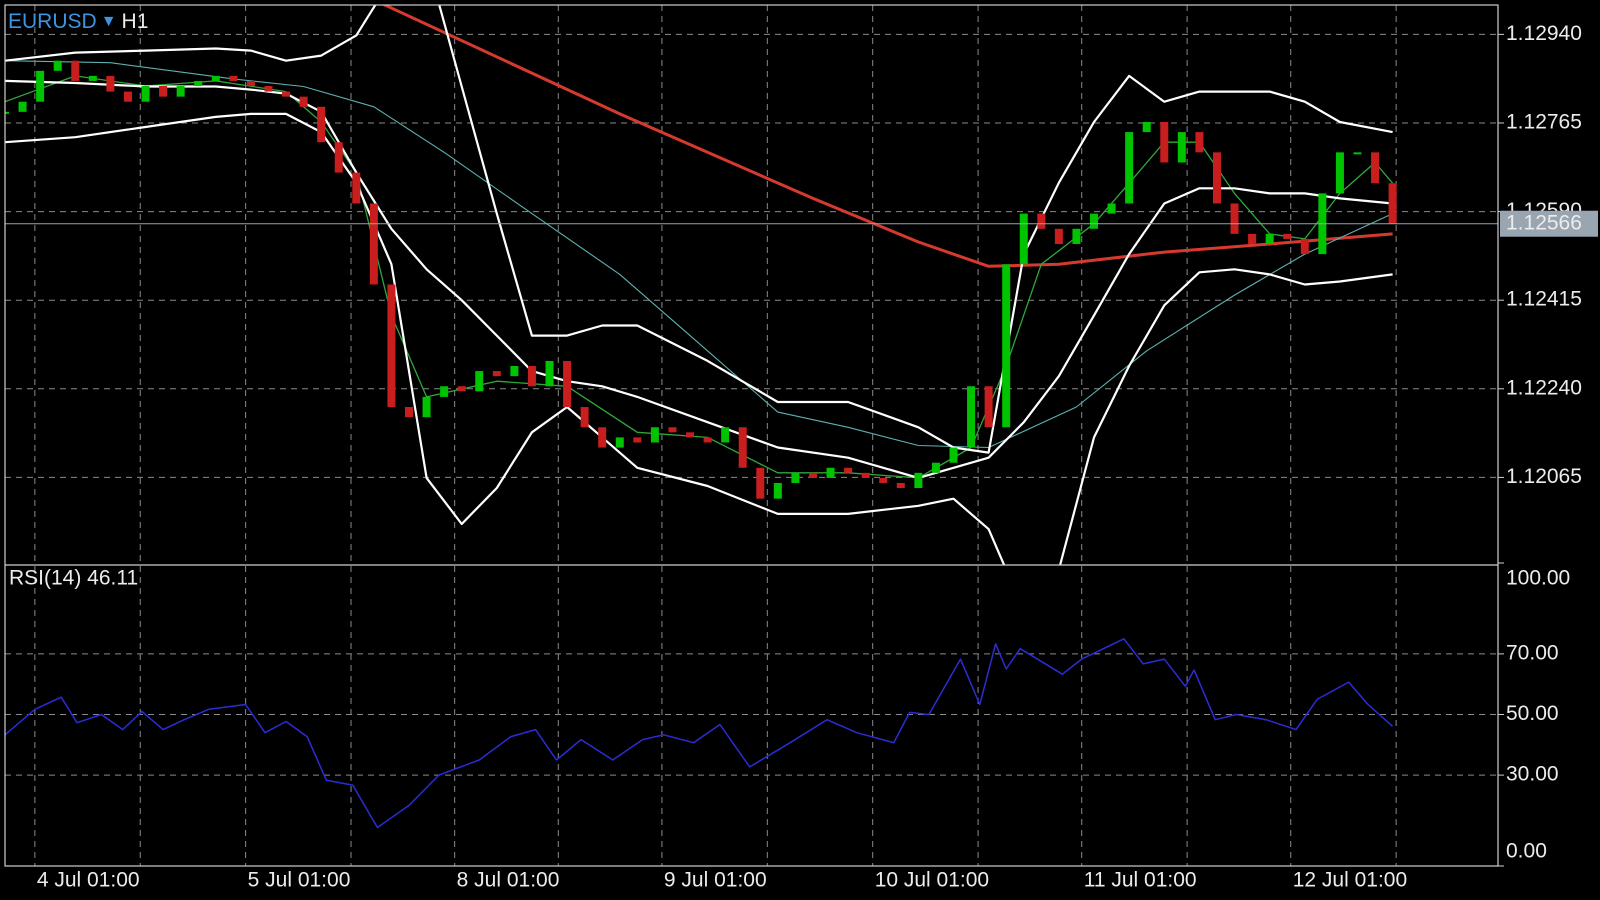 The image size is (1600, 900). I want to click on chart-title: EURUSD ▼ H1, so click(78, 21).